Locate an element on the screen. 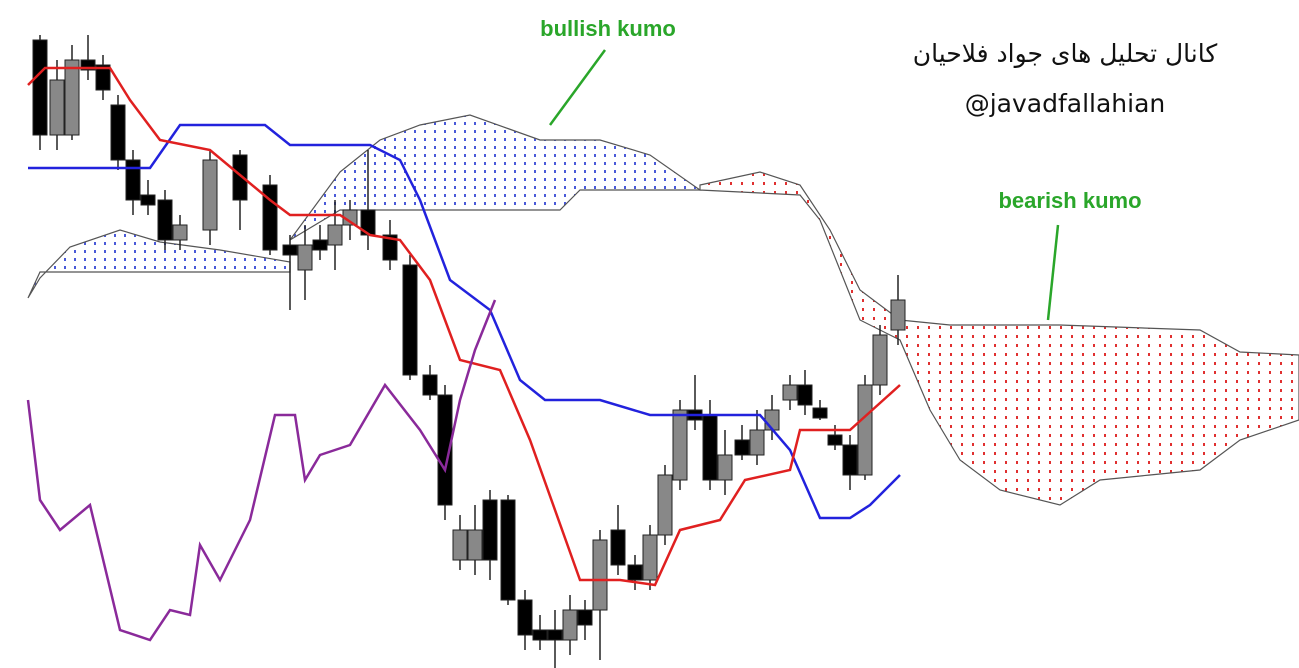  channel-name: کانال تحلیل های جواد فلاحیان is located at coordinates (1065, 53).